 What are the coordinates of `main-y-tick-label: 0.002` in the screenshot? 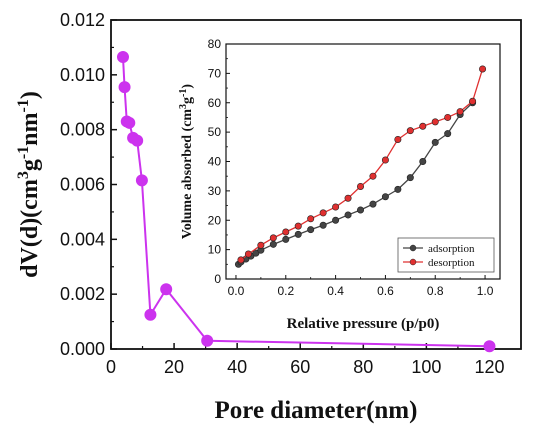 It's located at (82, 294).